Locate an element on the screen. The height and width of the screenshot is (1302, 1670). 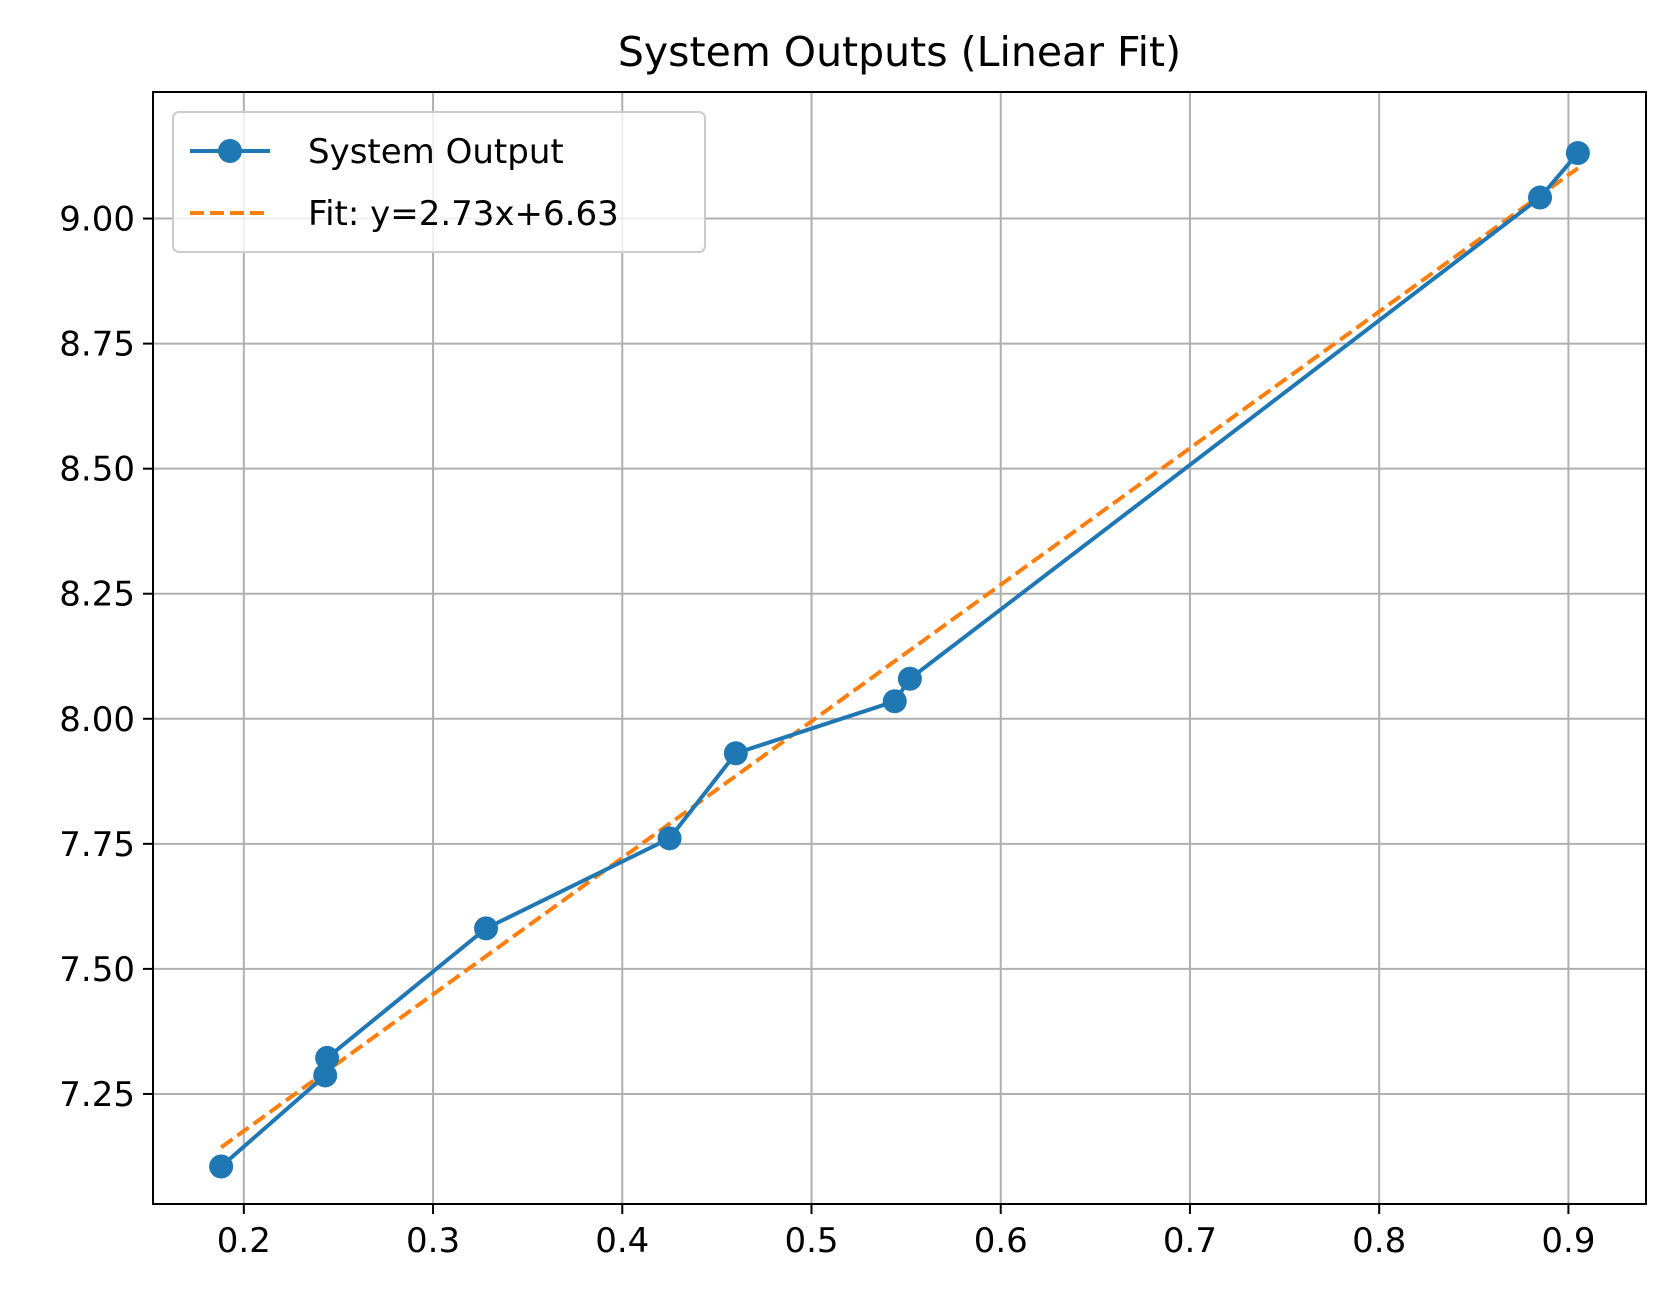
legend-marker-system-output is located at coordinates (230, 151).